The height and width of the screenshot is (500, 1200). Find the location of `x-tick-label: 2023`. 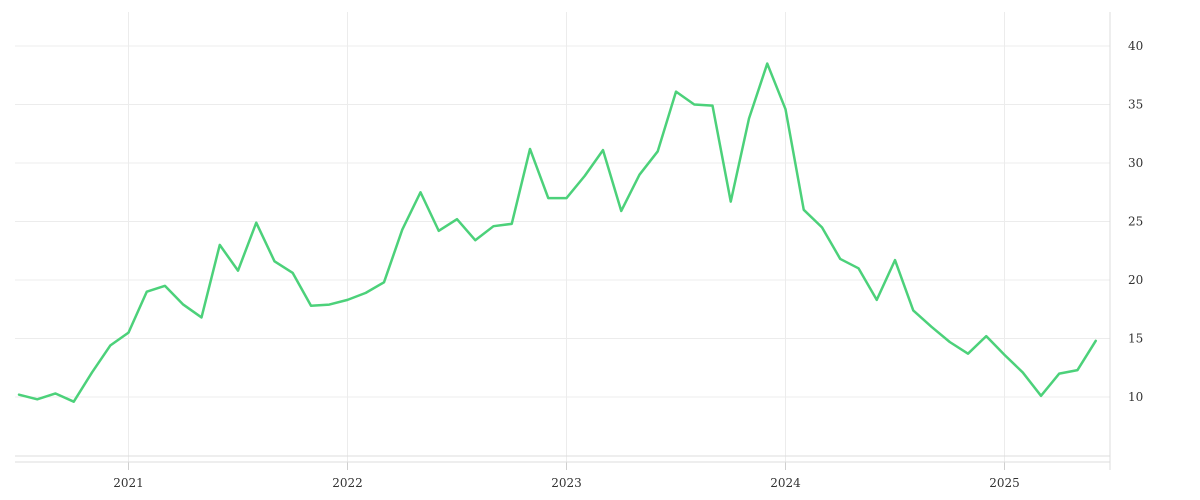

x-tick-label: 2023 is located at coordinates (566, 483).